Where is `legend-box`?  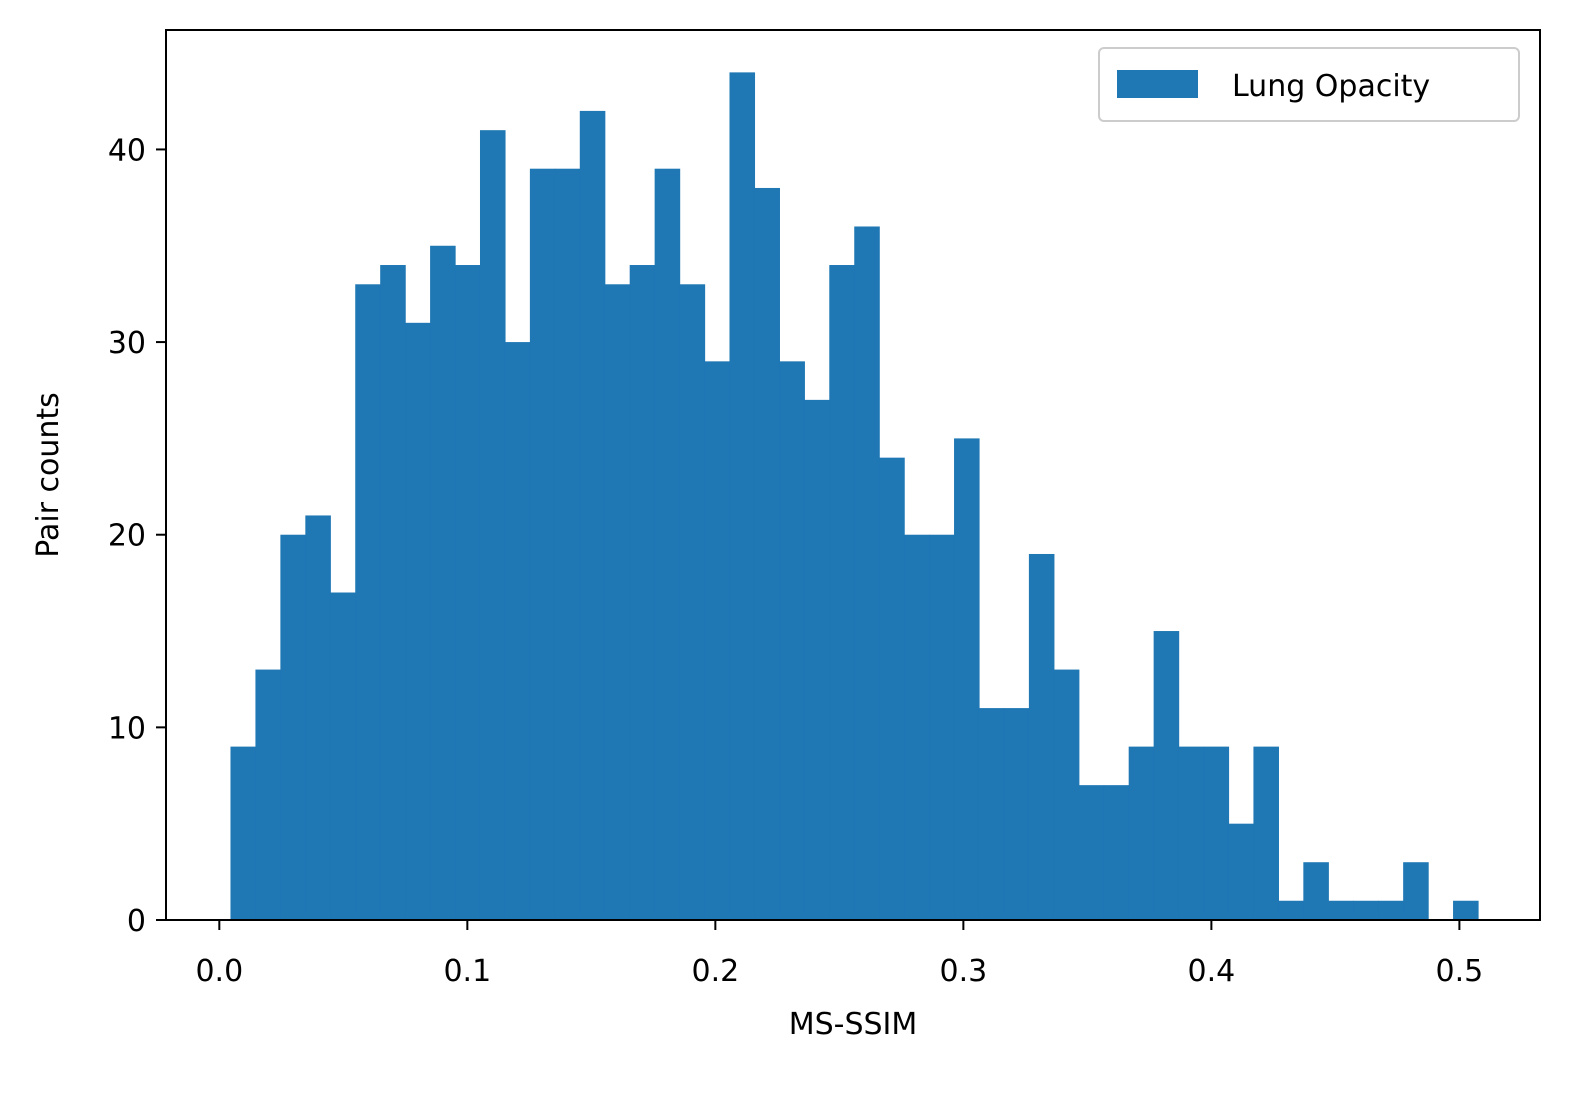 legend-box is located at coordinates (1309, 84).